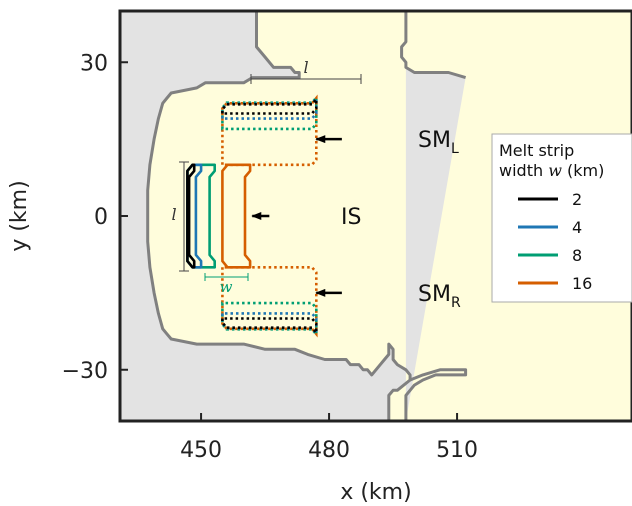  Describe the element at coordinates (375, 492) in the screenshot. I see `x-axis-title: x (km)` at that location.